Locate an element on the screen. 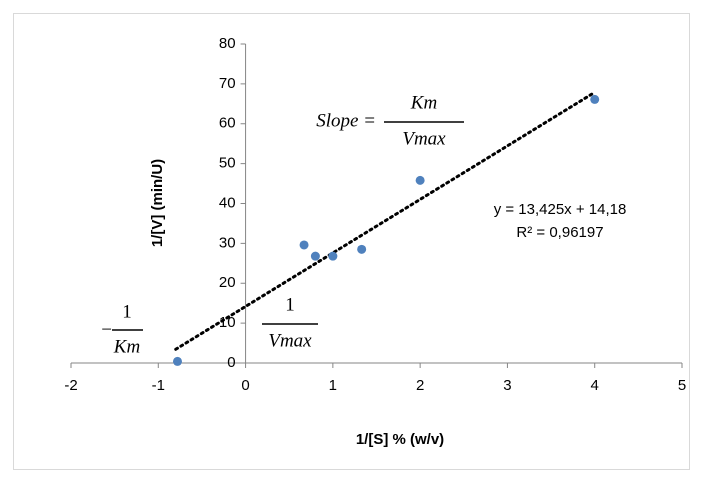 This screenshot has height=484, width=702. y-tick-label: 20 is located at coordinates (227, 282).